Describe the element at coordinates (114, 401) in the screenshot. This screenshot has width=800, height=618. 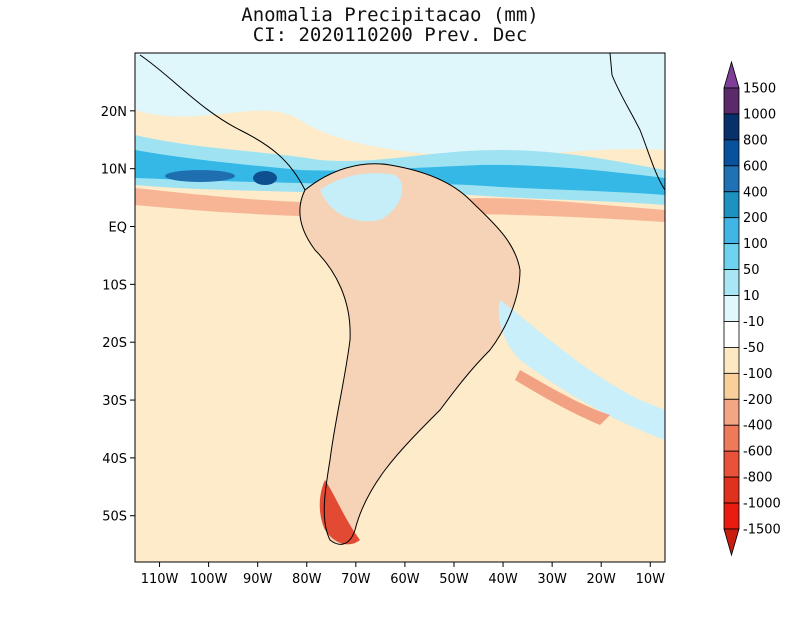
I see `lat-label: 30S` at that location.